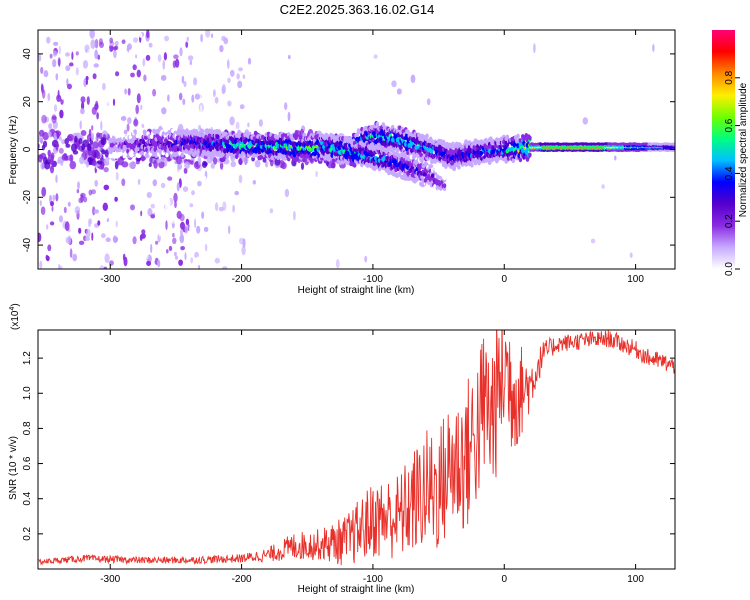  What do you see at coordinates (242, 279) in the screenshot?
I see `x-tick-label: -200` at bounding box center [242, 279].